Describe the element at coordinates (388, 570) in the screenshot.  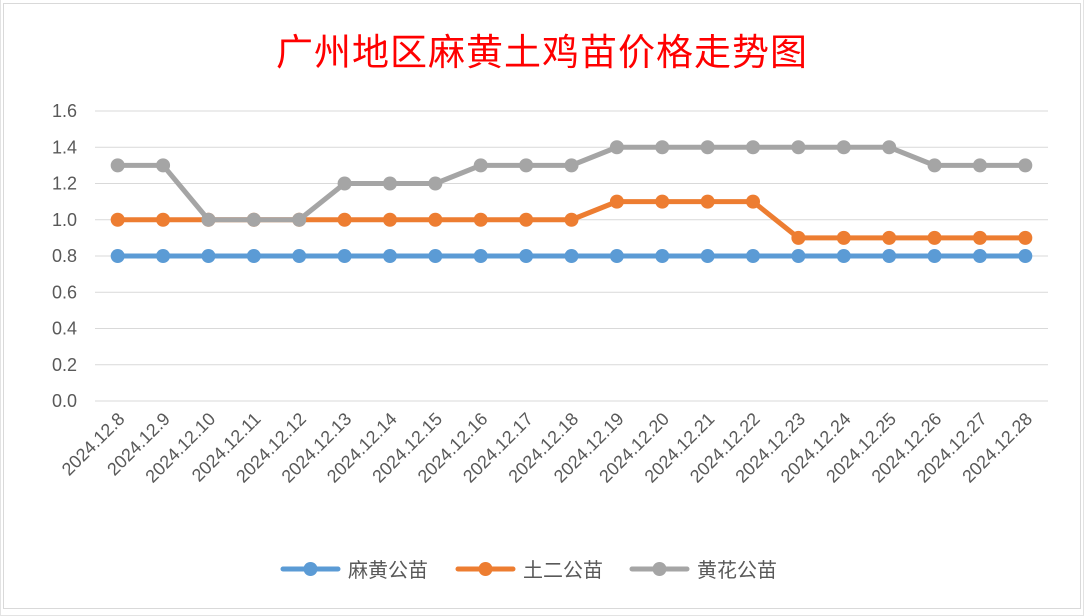
I see `legend-label: 麻黄公苗` at that location.